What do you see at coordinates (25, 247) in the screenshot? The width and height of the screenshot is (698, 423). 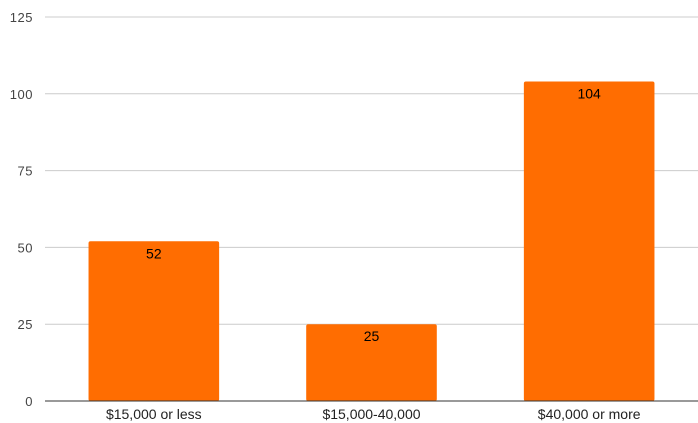 I see `y-tick-label: 50` at bounding box center [25, 247].